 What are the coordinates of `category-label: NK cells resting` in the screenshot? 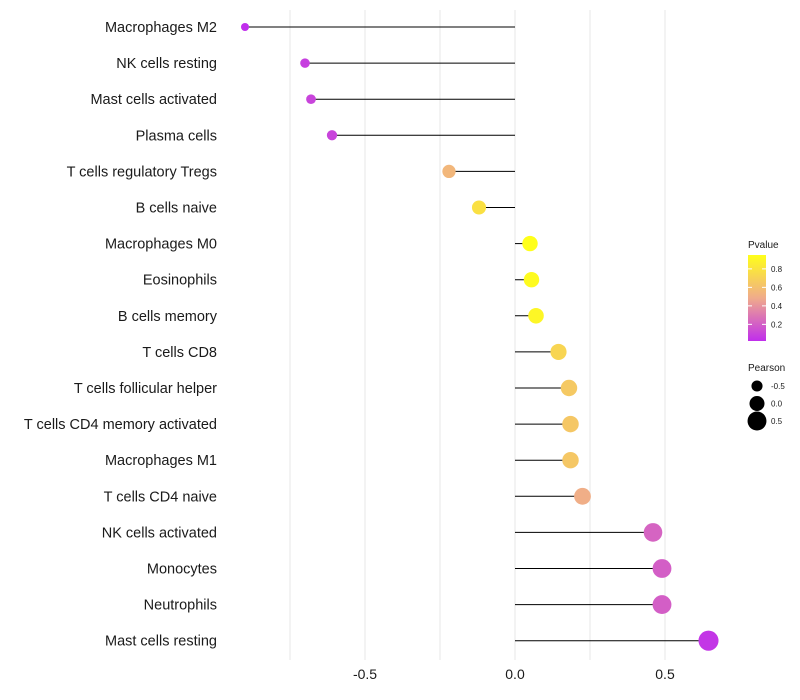 It's located at (166, 64).